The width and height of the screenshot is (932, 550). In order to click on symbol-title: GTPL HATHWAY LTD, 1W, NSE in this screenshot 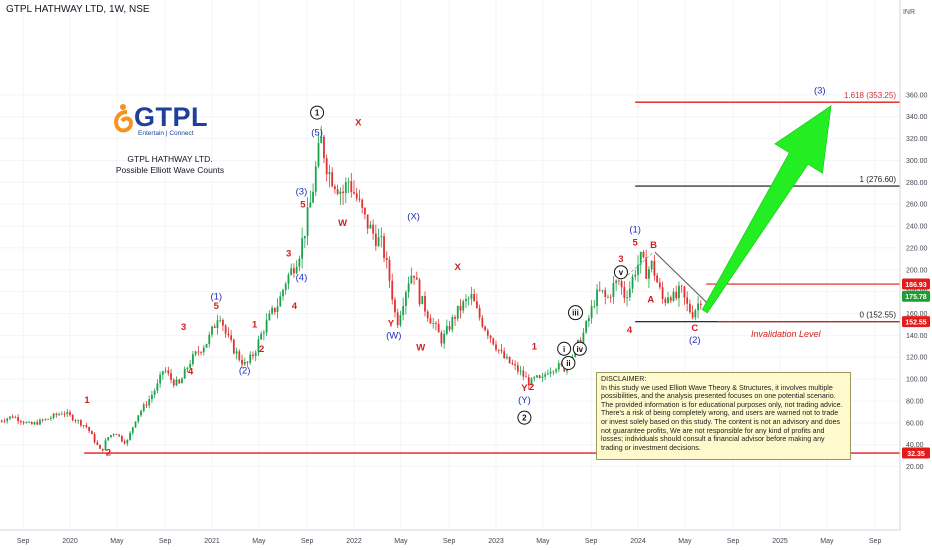, I will do `click(78, 9)`.